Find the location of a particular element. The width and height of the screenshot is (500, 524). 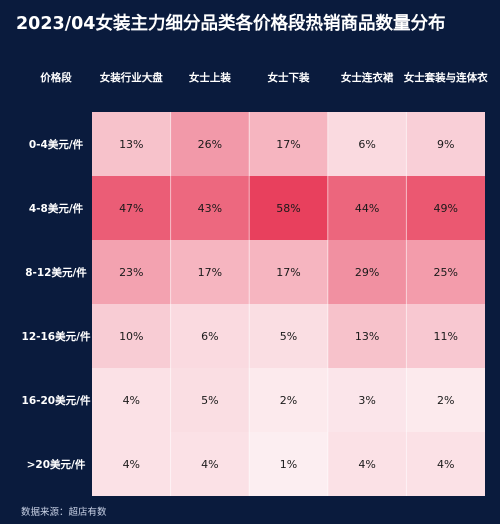

row-label: 8-12美元/件 is located at coordinates (56, 272).